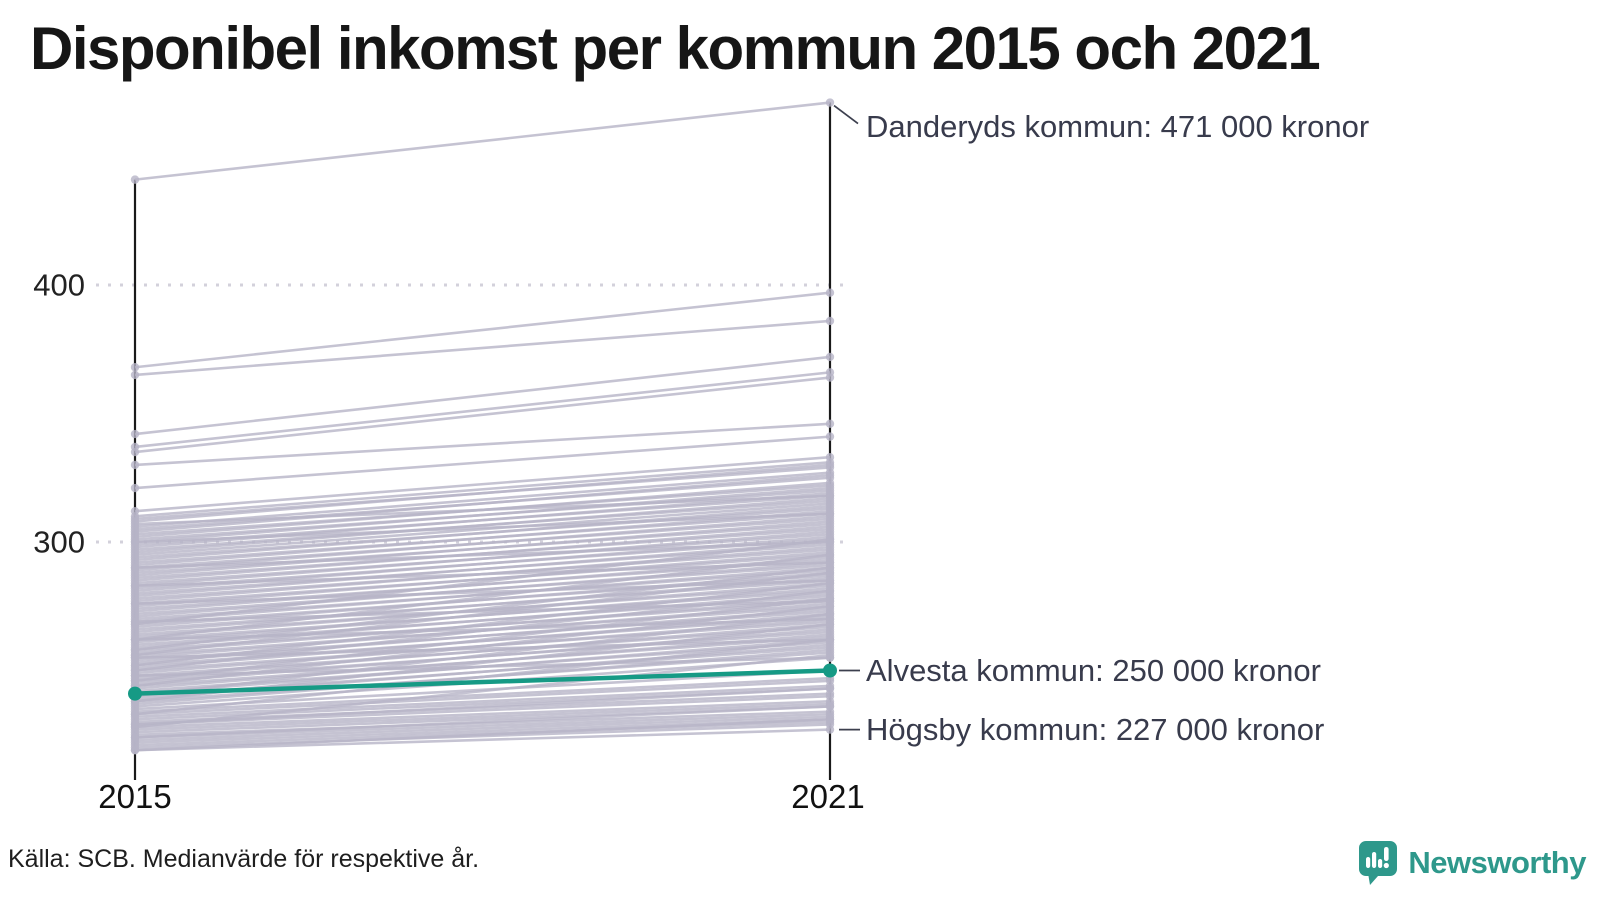 This screenshot has width=1600, height=905. I want to click on annotation-connector, so click(846, 114).